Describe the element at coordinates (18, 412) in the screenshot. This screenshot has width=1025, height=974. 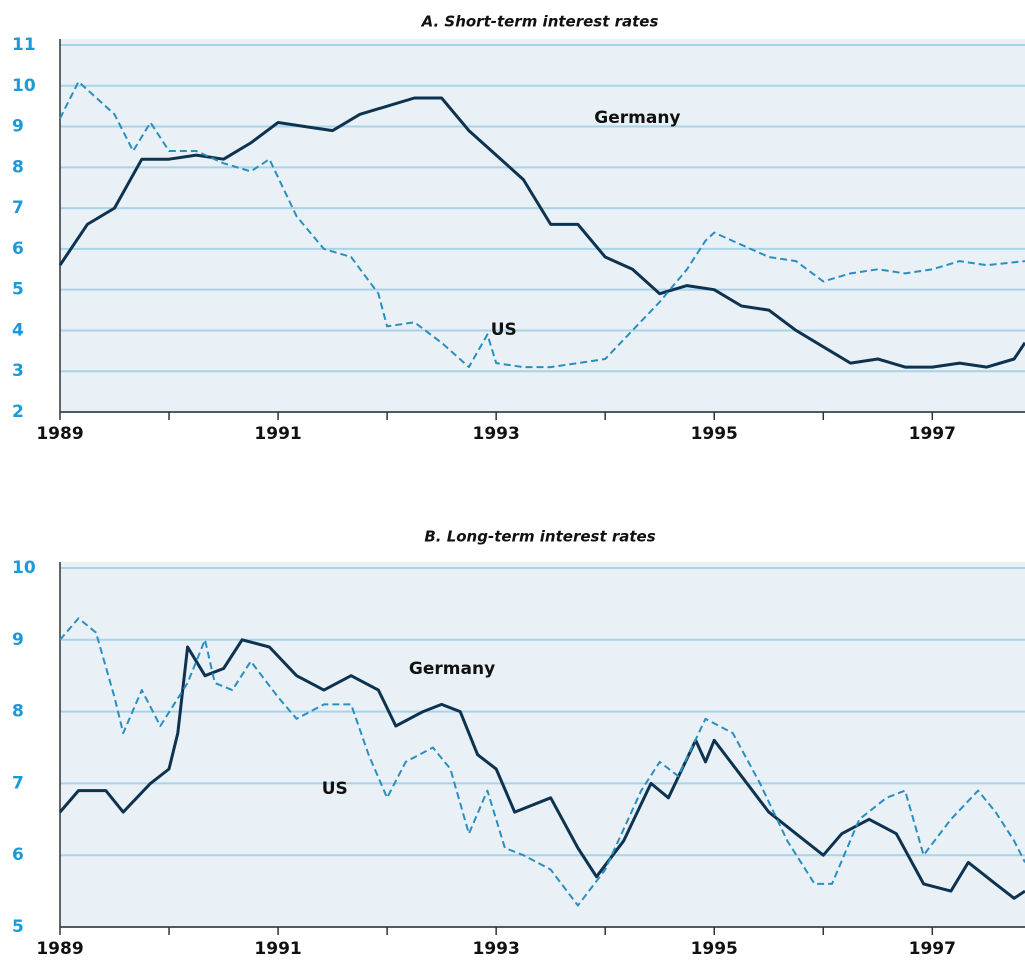
I see `y-tick-label: 2` at that location.